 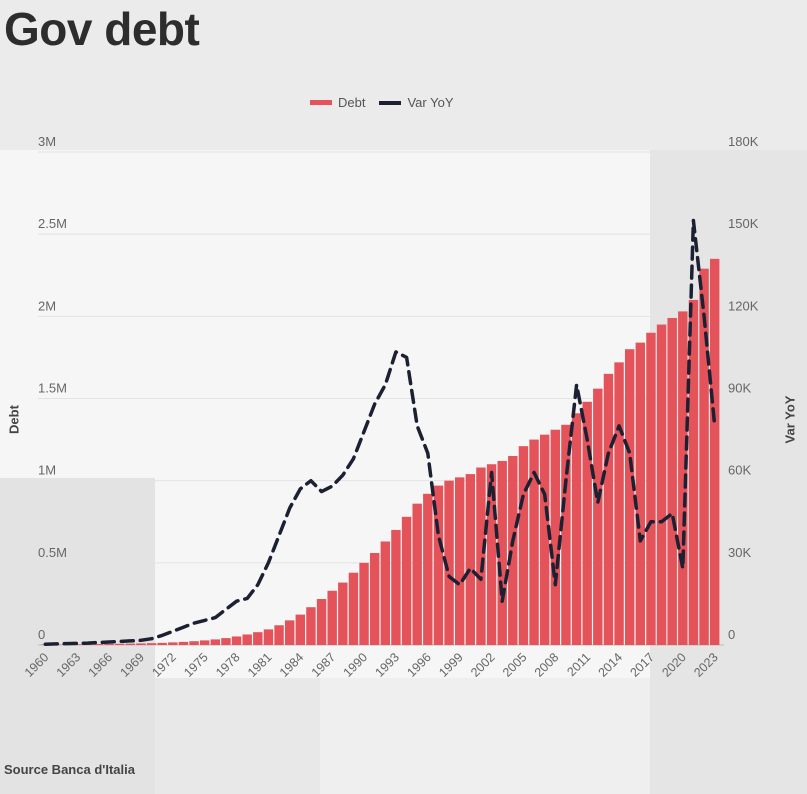 What do you see at coordinates (547, 665) in the screenshot?
I see `x-tick-label: 2008` at bounding box center [547, 665].